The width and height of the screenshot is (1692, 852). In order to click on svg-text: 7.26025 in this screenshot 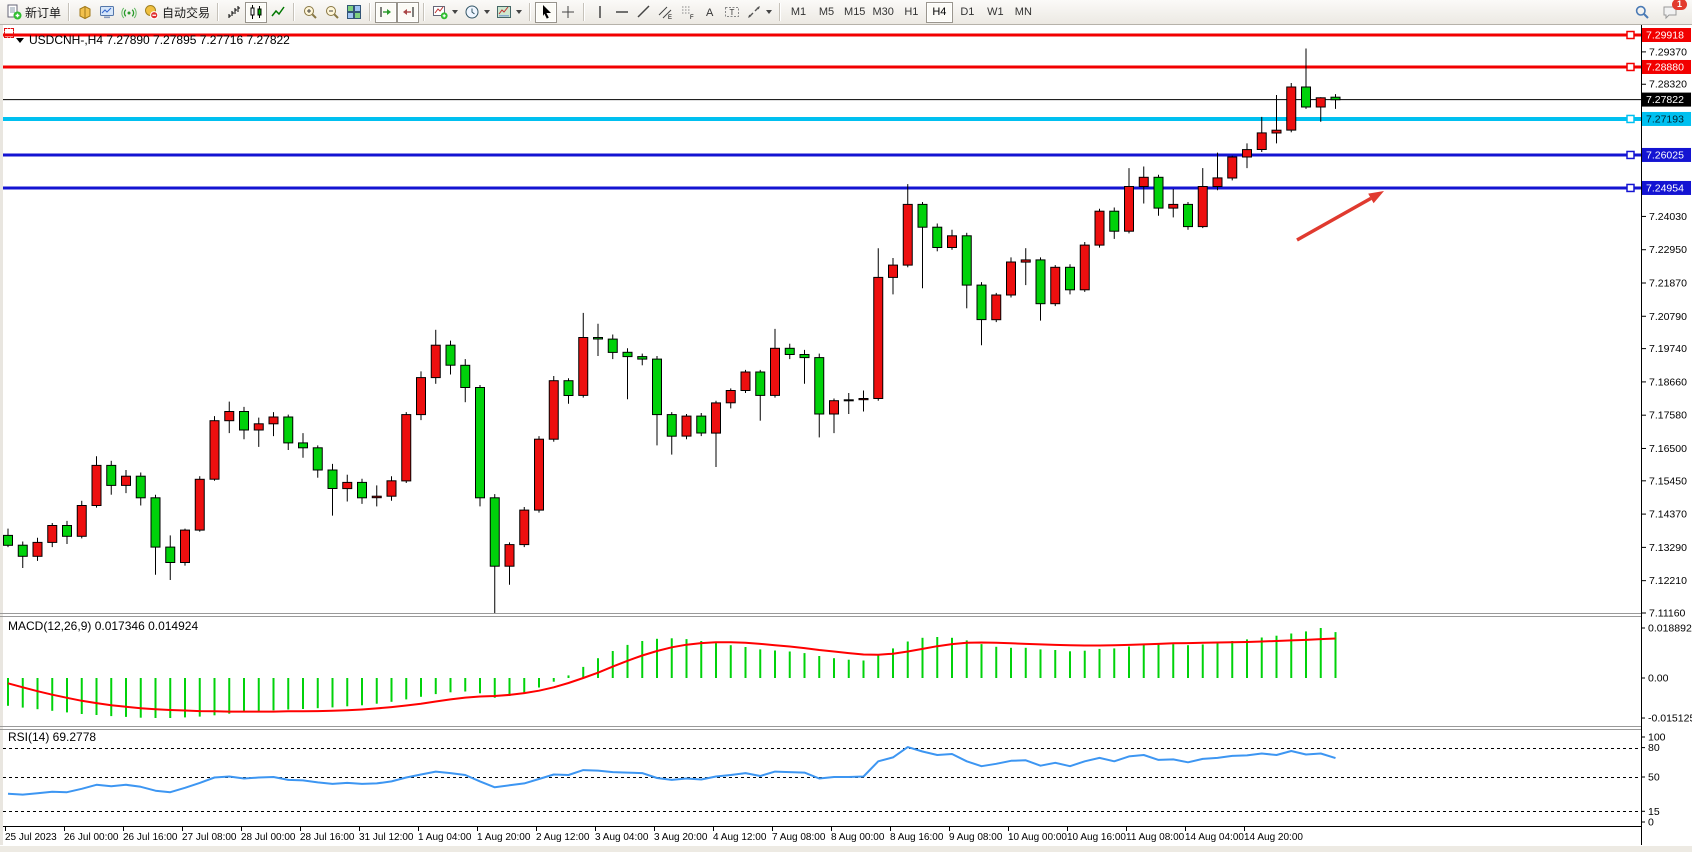, I will do `click(1665, 155)`.